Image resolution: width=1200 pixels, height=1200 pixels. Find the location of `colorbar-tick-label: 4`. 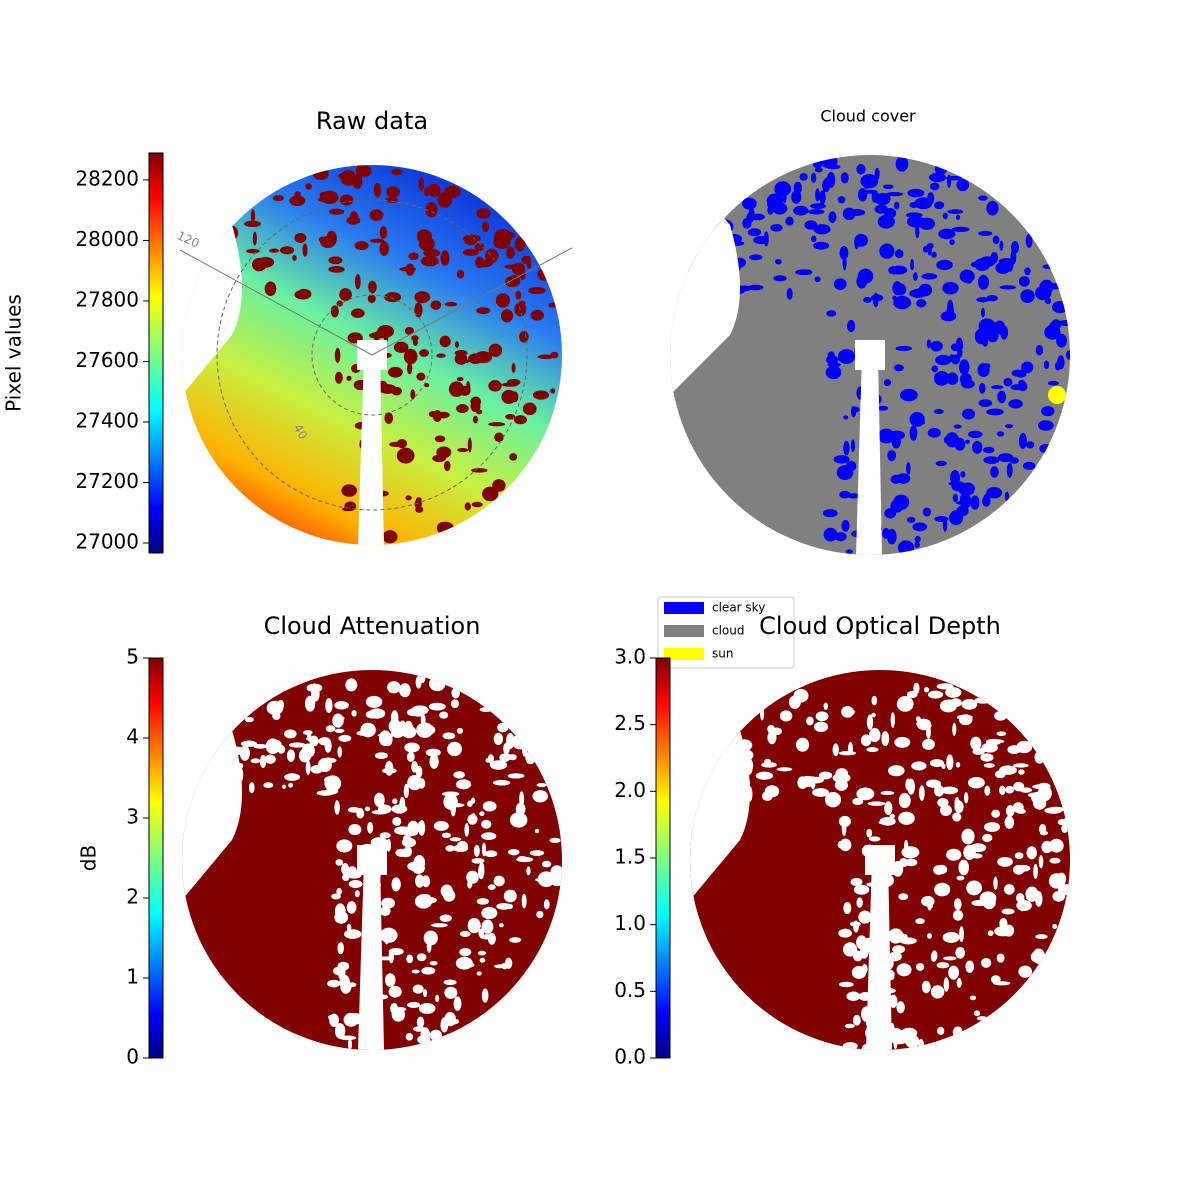

colorbar-tick-label: 4 is located at coordinates (132, 737).